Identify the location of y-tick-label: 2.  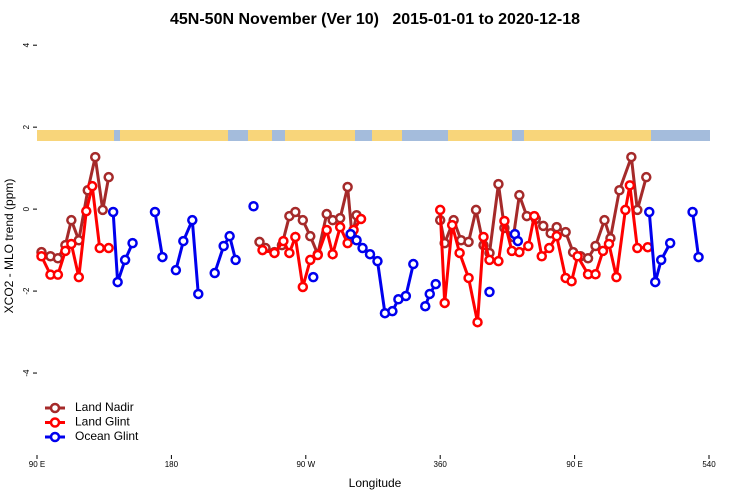
(26, 126).